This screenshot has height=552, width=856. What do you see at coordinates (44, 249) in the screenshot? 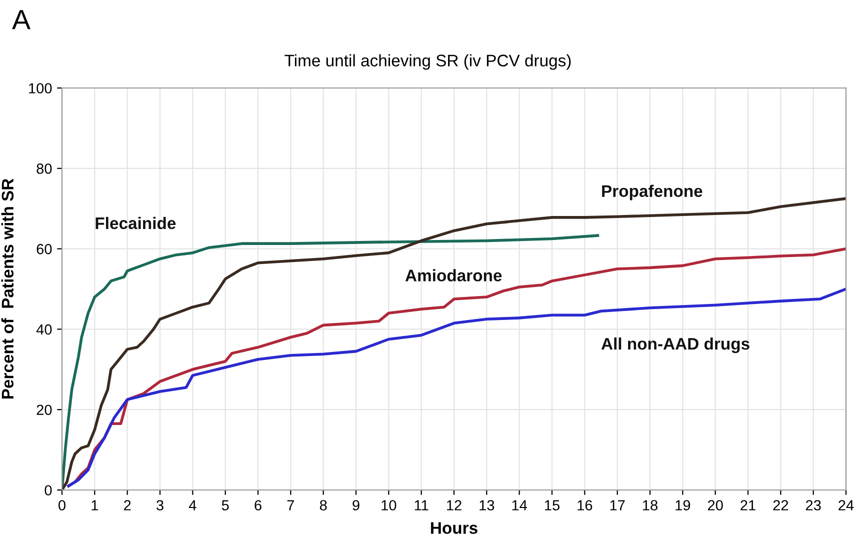
I see `y-tick-label: 60` at bounding box center [44, 249].